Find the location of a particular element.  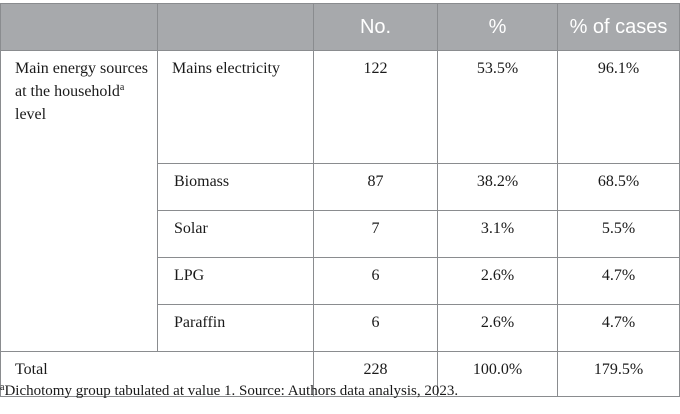

table-row: Biomass 87 38.2% 68.5% is located at coordinates (340, 187).